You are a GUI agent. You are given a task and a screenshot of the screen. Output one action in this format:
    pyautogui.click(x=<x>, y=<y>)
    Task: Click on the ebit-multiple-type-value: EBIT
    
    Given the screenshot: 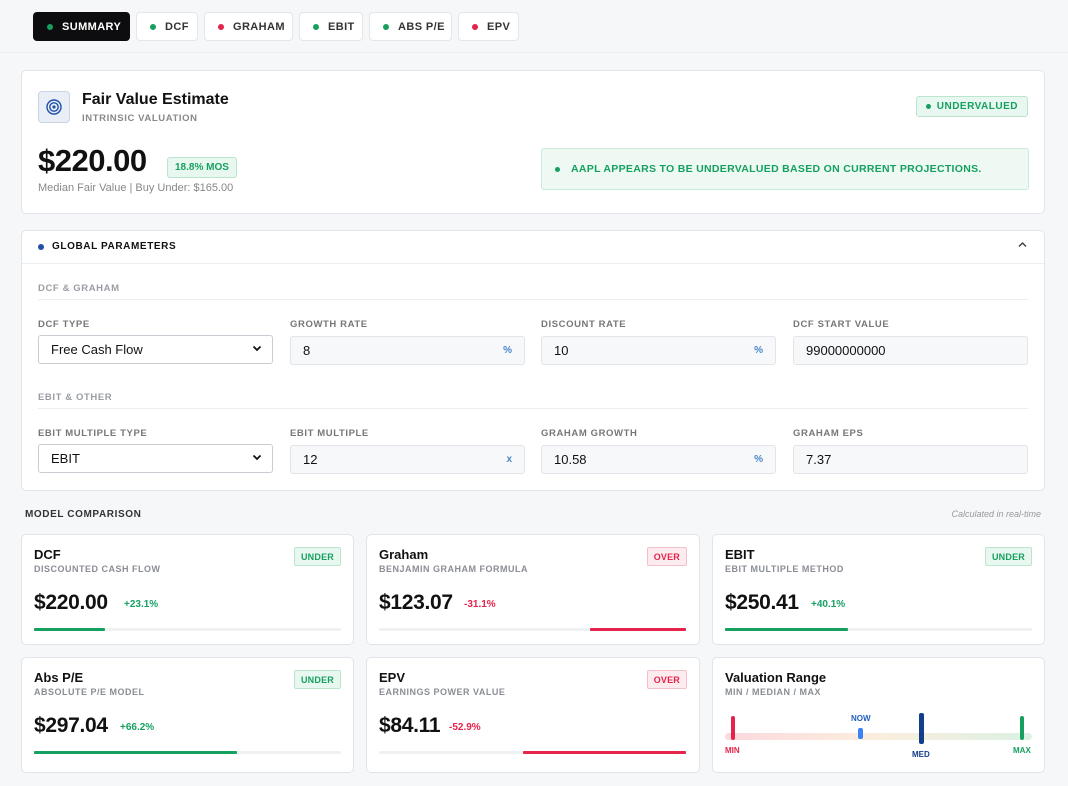 What is the action you would take?
    pyautogui.click(x=65, y=458)
    